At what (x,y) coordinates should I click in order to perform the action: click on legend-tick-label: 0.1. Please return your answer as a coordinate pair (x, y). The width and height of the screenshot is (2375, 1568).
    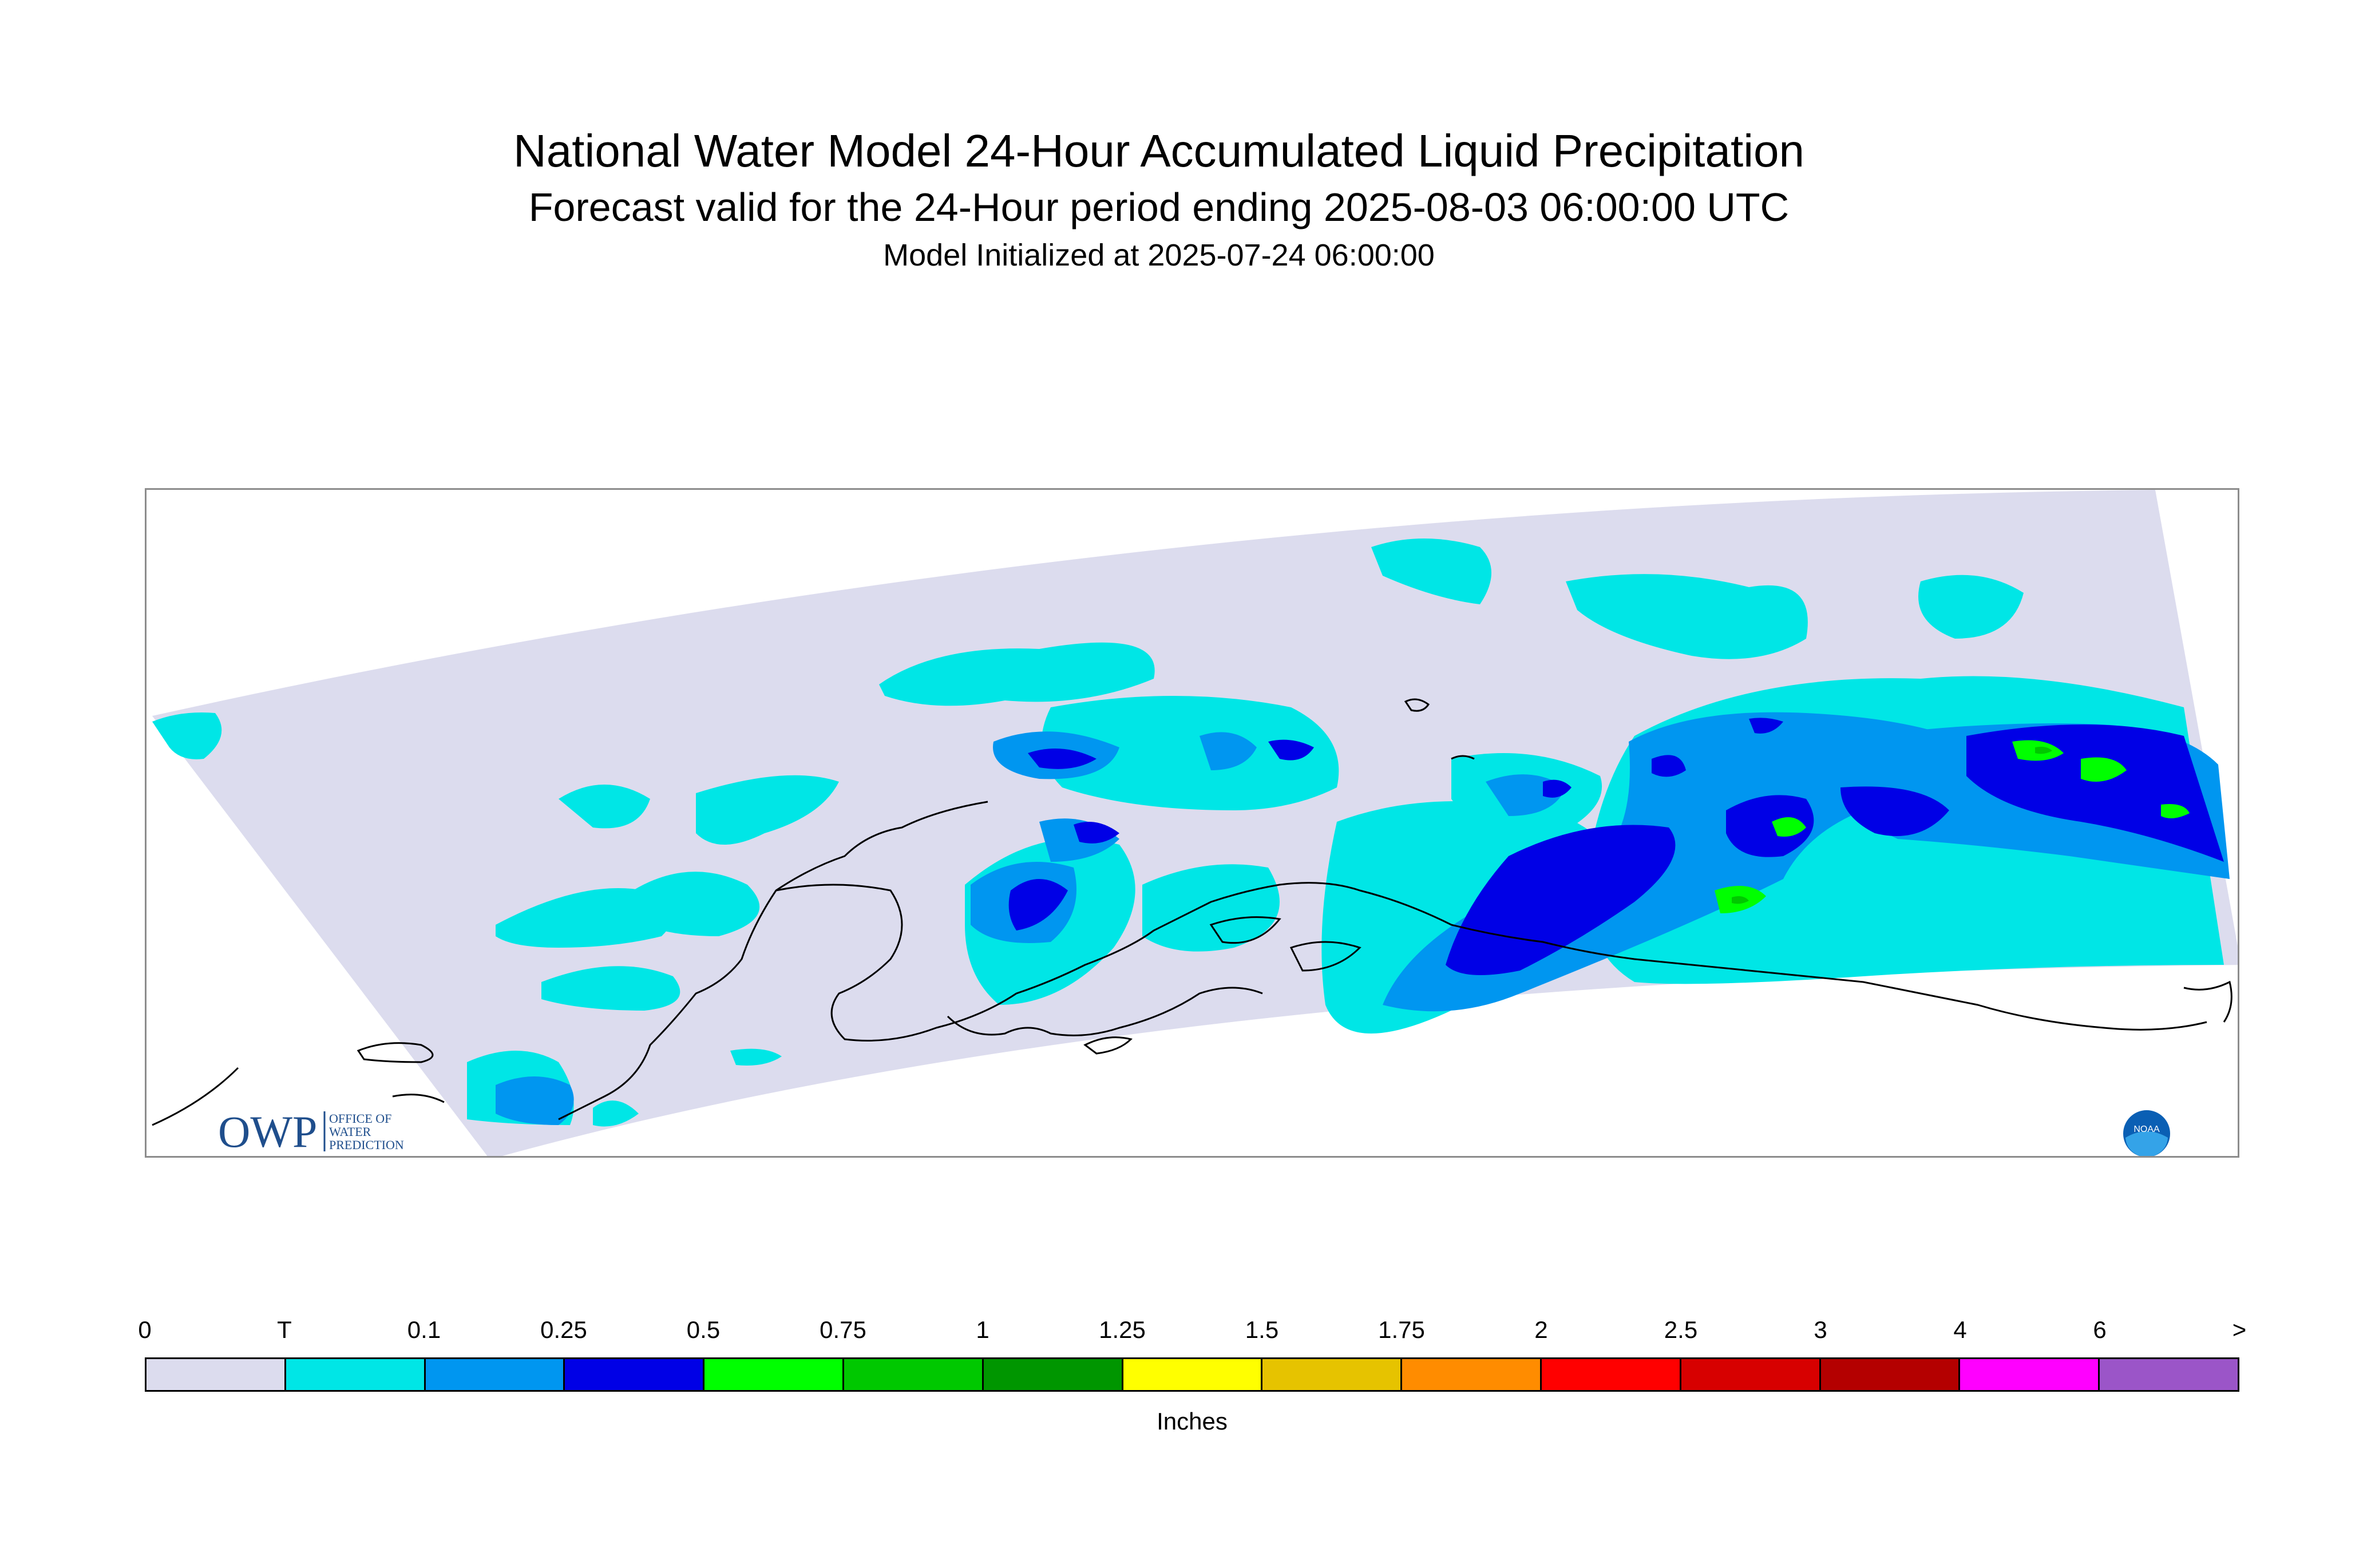
    Looking at the image, I should click on (424, 1329).